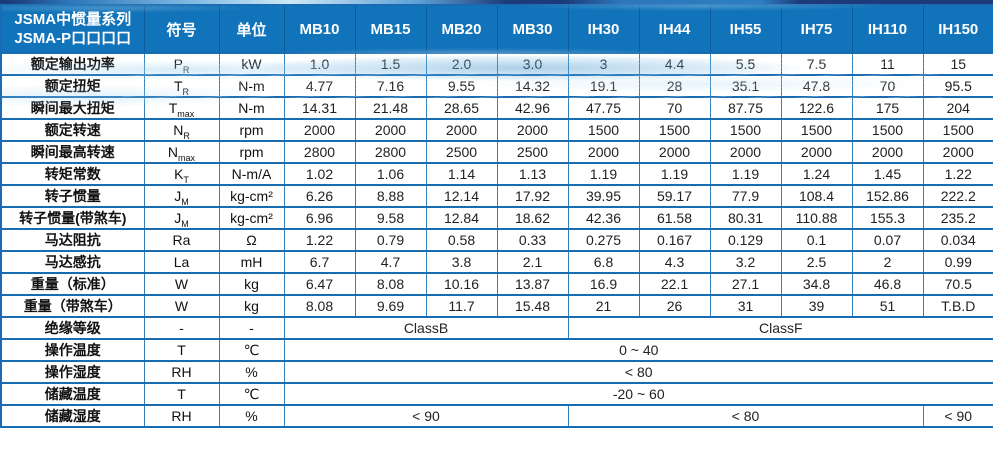  I want to click on cell-value: 4.77, so click(319, 85).